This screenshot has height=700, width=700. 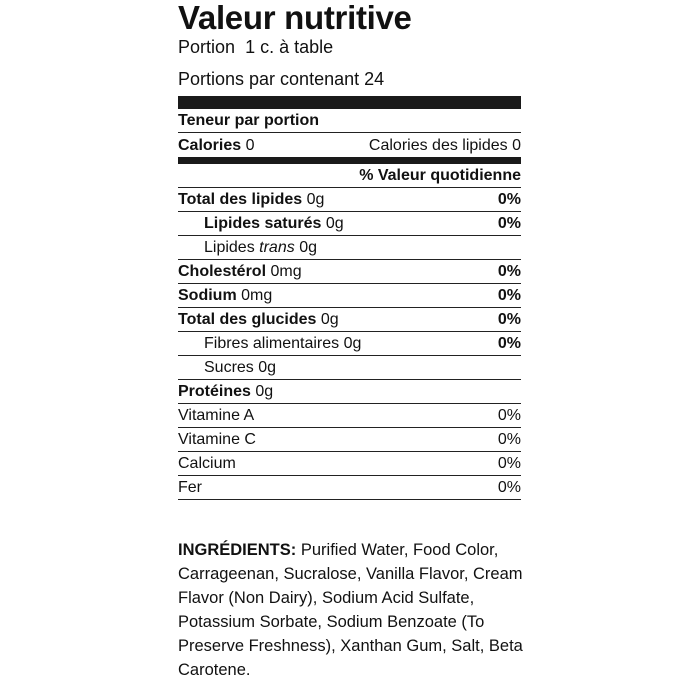 I want to click on nutrient-label: Lipides saturés, so click(x=263, y=223).